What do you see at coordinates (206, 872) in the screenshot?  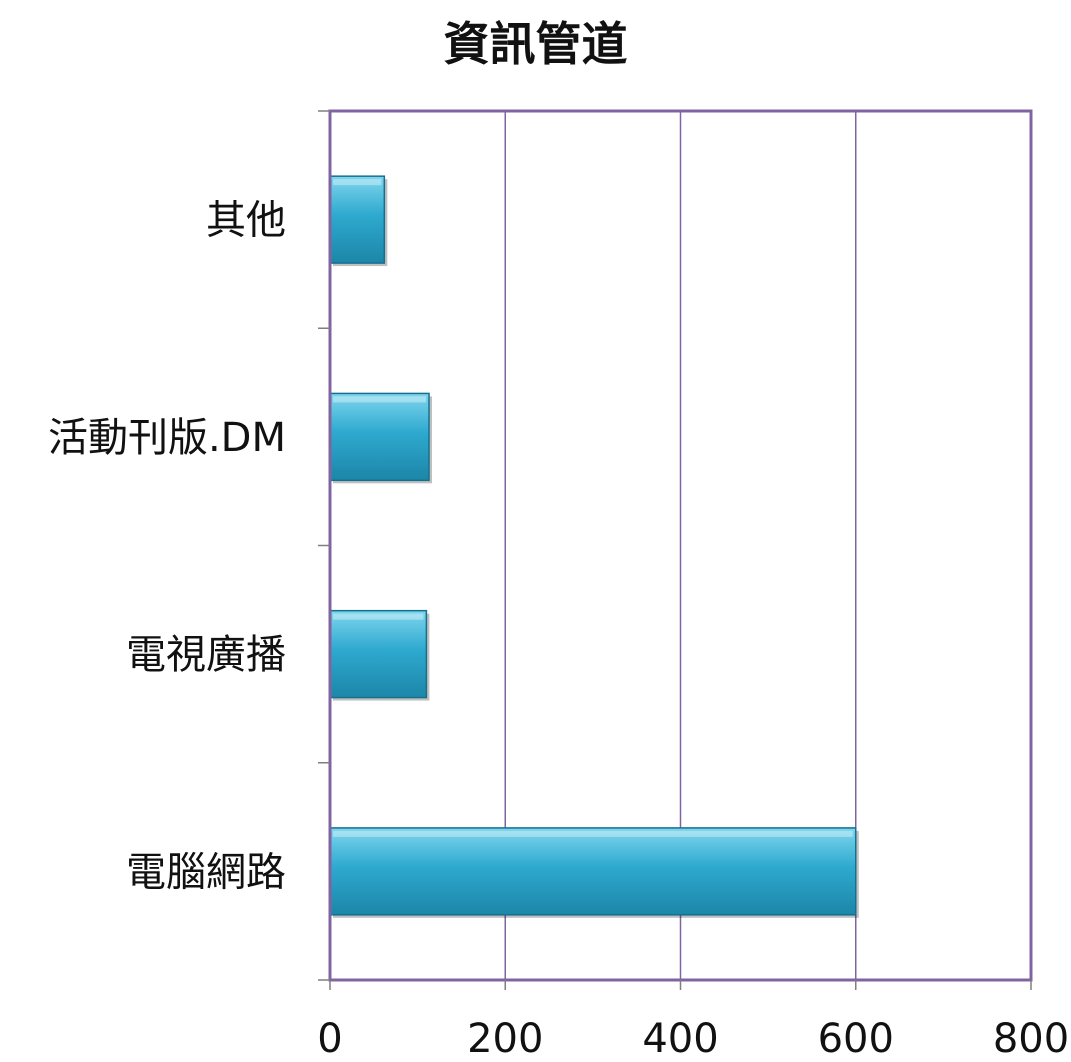 I see `y-category-label: 電腦網路` at bounding box center [206, 872].